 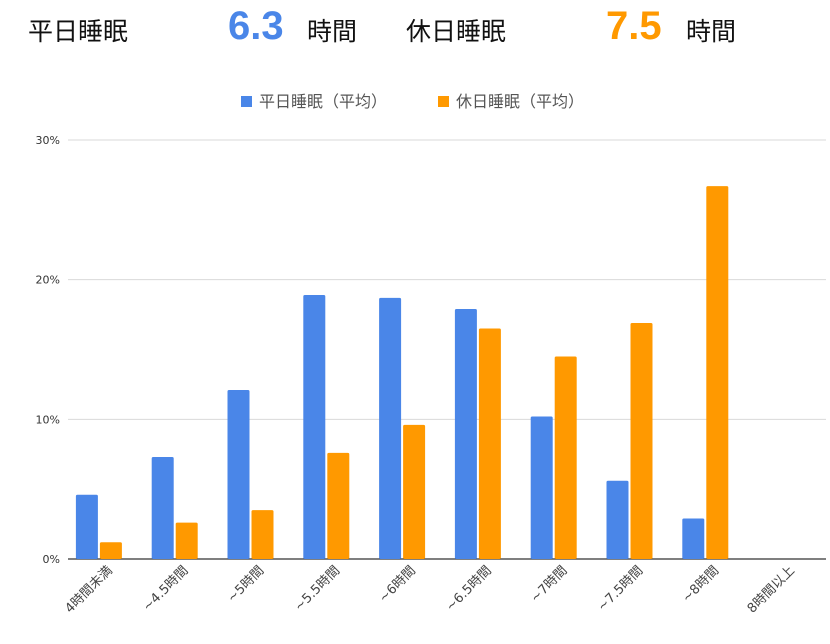 I want to click on legend-label-holiday: 休日睡眠（平均）, so click(x=520, y=101).